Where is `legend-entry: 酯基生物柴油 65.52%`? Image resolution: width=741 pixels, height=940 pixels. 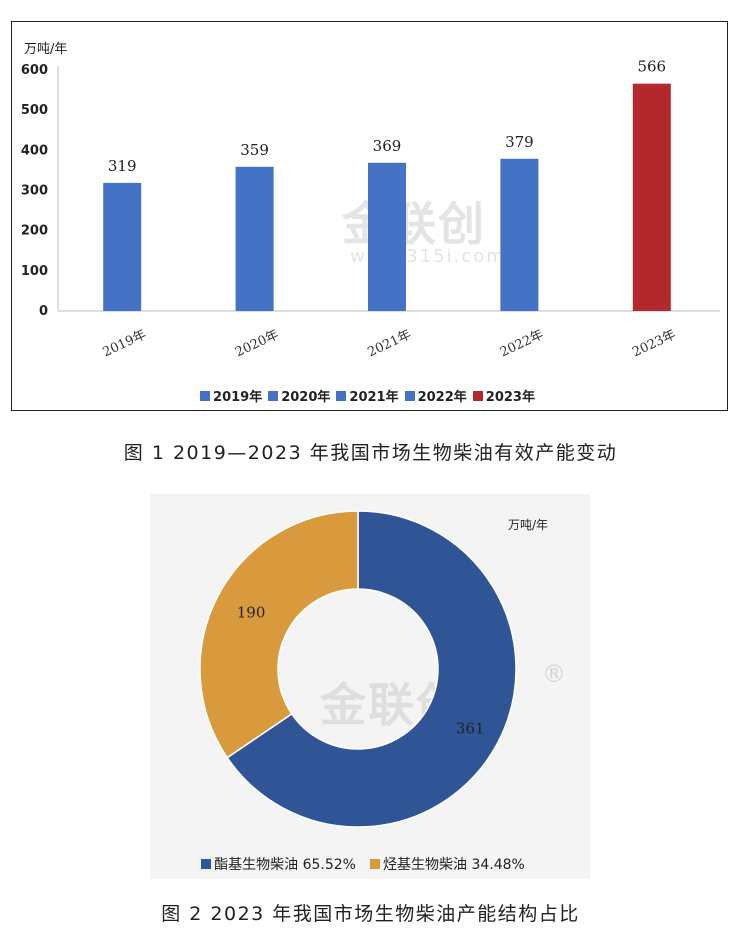 legend-entry: 酯基生物柴油 65.52% is located at coordinates (278, 864).